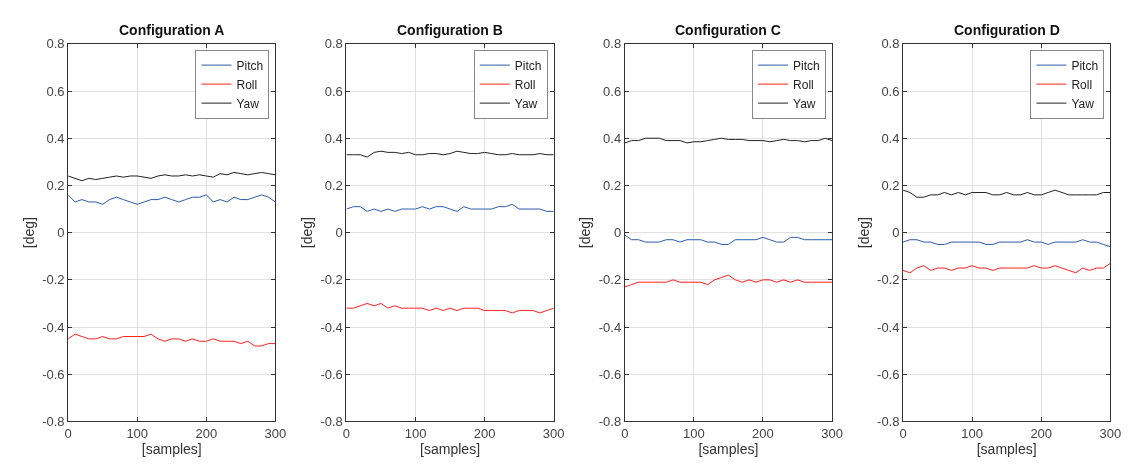 The height and width of the screenshot is (475, 1145). What do you see at coordinates (172, 30) in the screenshot?
I see `chart-title: Configuration A` at bounding box center [172, 30].